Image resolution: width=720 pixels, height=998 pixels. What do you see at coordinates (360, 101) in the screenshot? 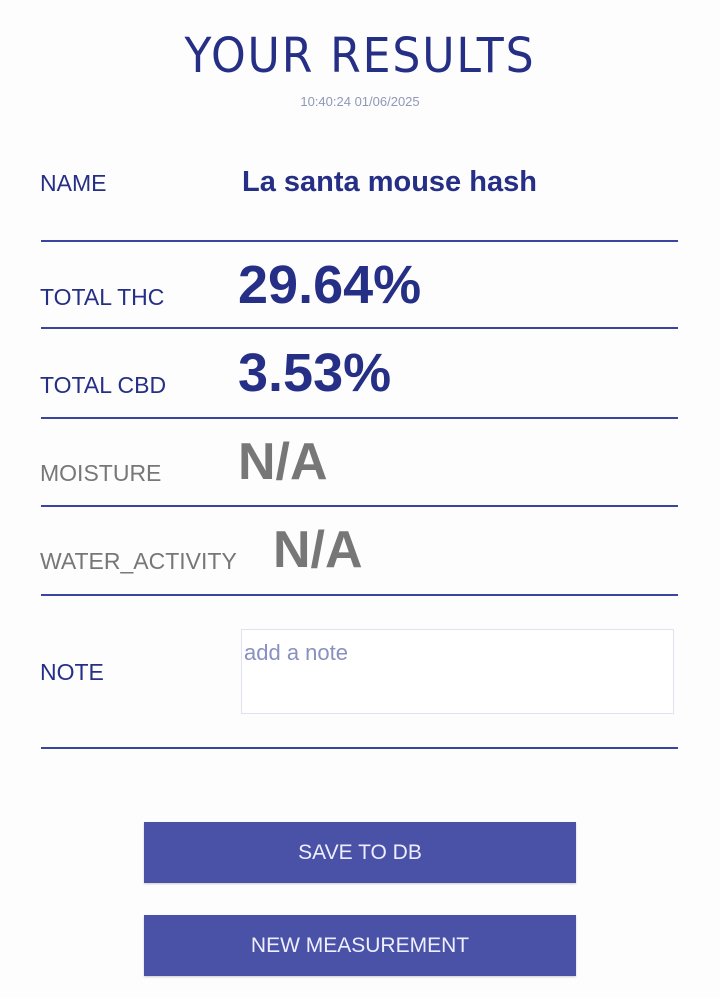
I see `timestamp: 10:40:24 01/06/2025` at bounding box center [360, 101].